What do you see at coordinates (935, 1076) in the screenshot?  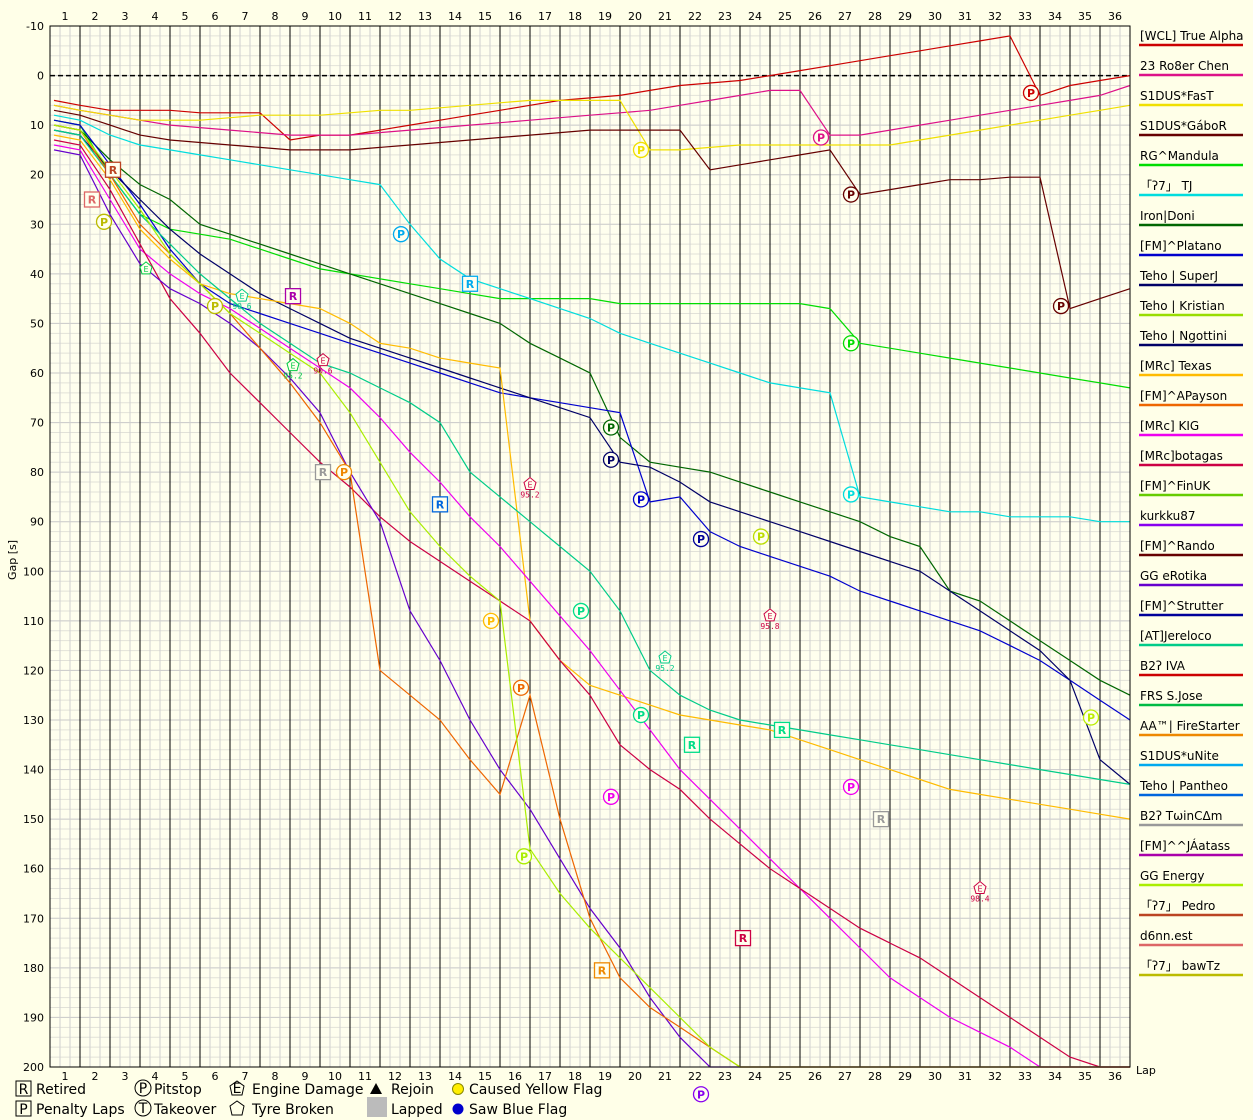 I see `x-tick-label: 30` at bounding box center [935, 1076].